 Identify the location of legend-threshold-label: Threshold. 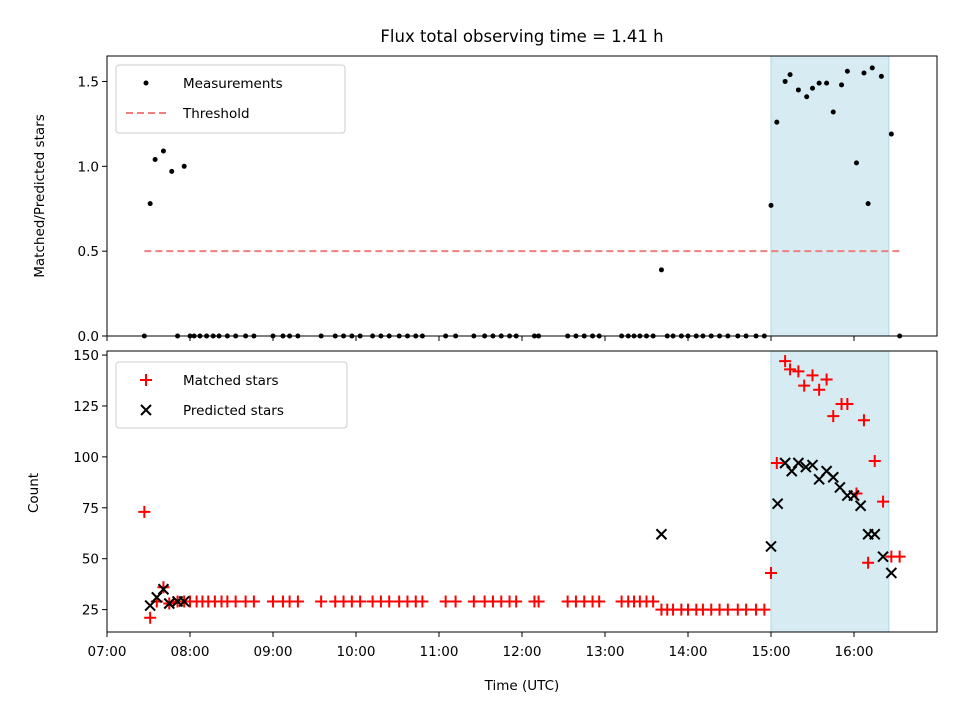
(216, 114).